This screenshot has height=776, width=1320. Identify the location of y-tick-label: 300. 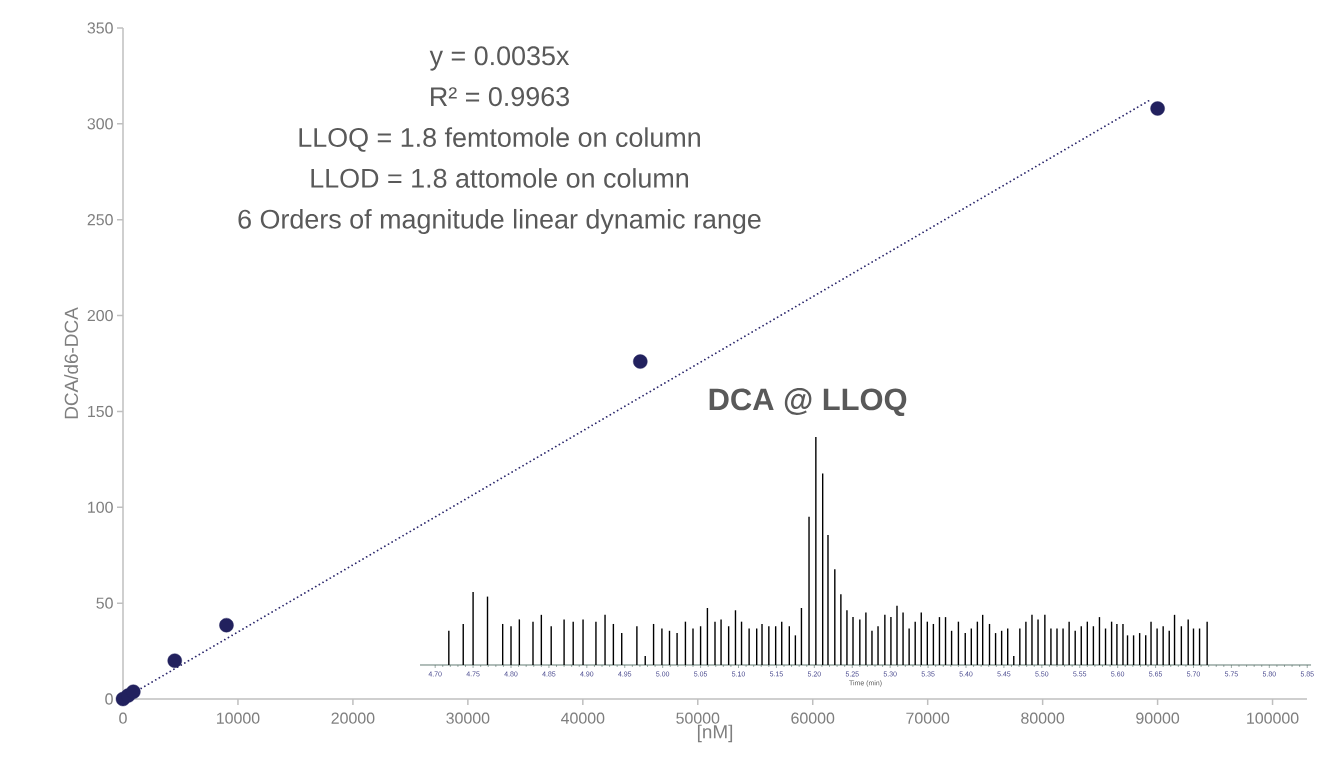
(100, 124).